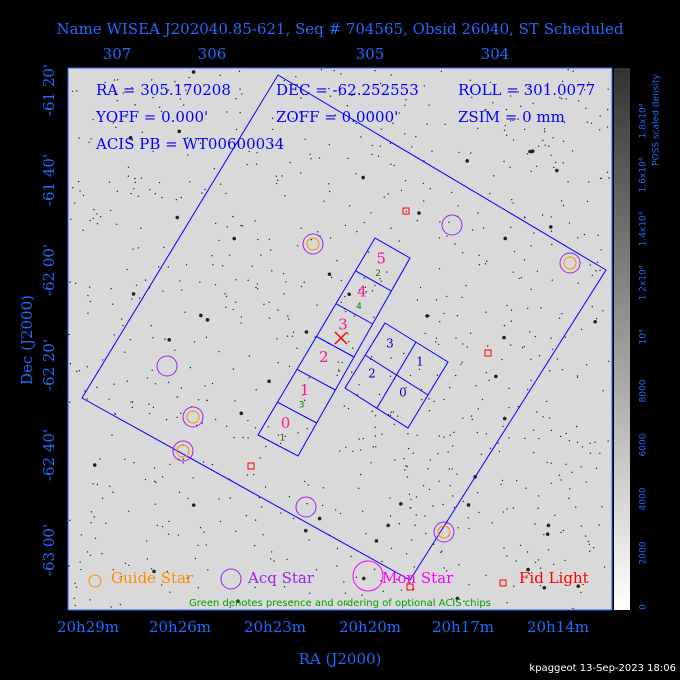 Image resolution: width=680 pixels, height=680 pixels. What do you see at coordinates (406, 211) in the screenshot?
I see `fid-light` at bounding box center [406, 211].